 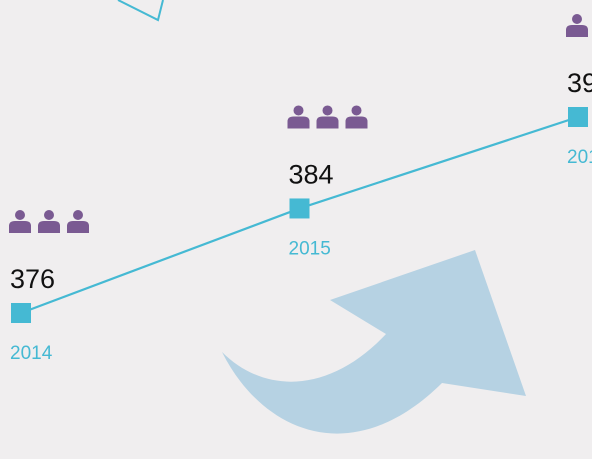 What do you see at coordinates (140, 11) in the screenshot?
I see `decor-triangle` at bounding box center [140, 11].